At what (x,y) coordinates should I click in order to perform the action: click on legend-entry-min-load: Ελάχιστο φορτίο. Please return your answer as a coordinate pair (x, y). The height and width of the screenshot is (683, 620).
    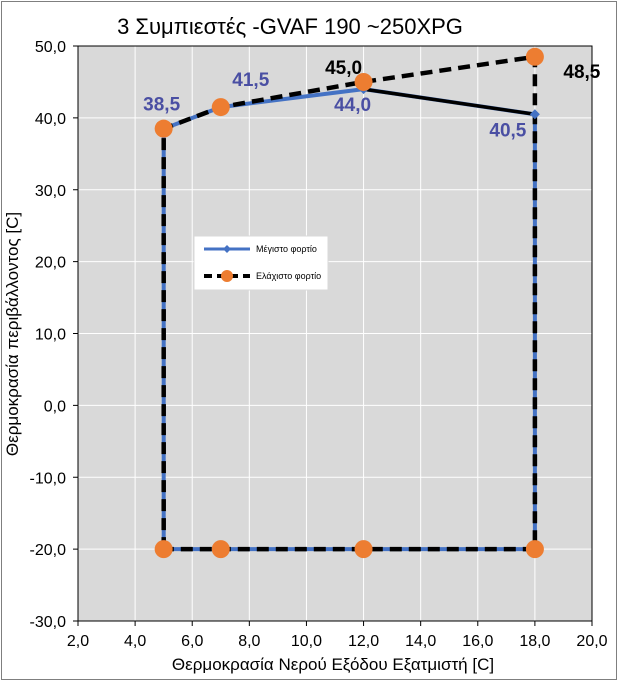
    Looking at the image, I should click on (262, 276).